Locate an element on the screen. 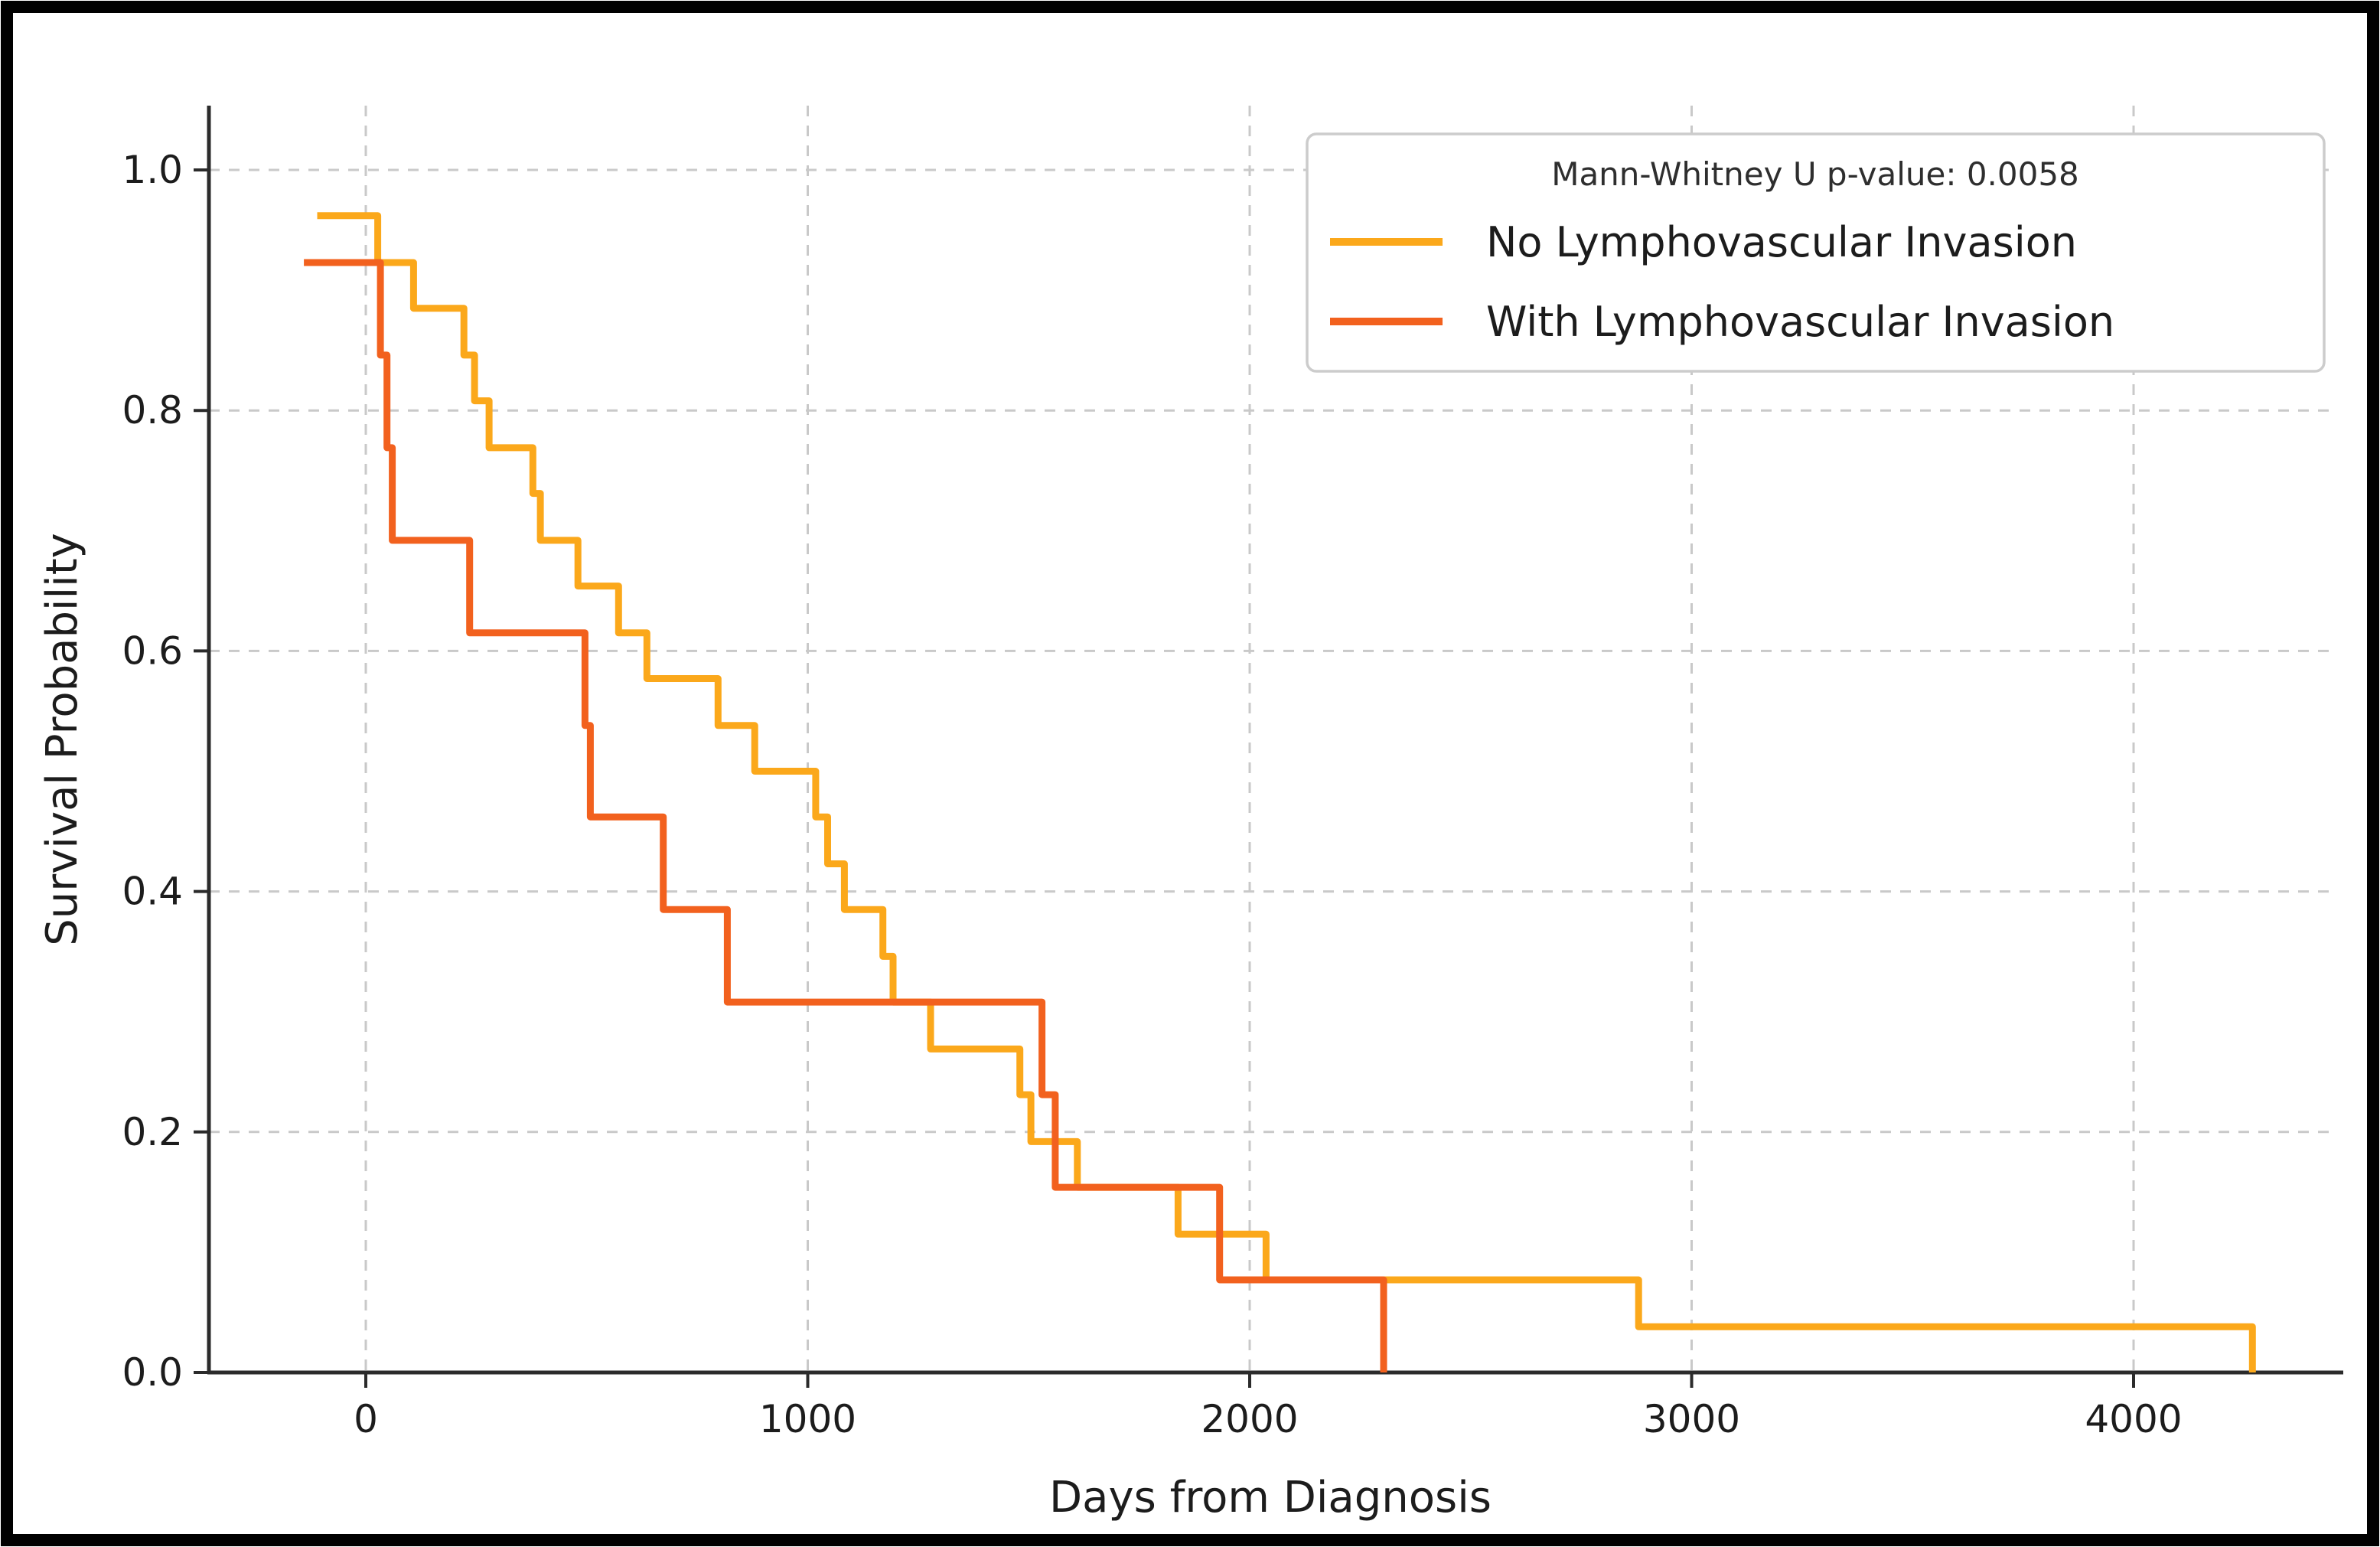 This screenshot has width=2380, height=1547. legend-title: Mann-Whitney U p-value: 0.0058 is located at coordinates (1815, 174).